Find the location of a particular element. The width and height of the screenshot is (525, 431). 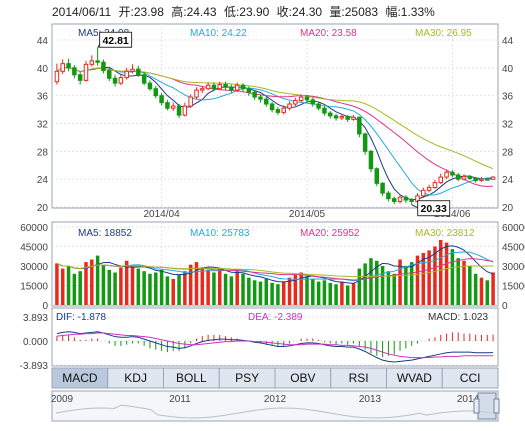

tab-label: RSI is located at coordinates (359, 378).